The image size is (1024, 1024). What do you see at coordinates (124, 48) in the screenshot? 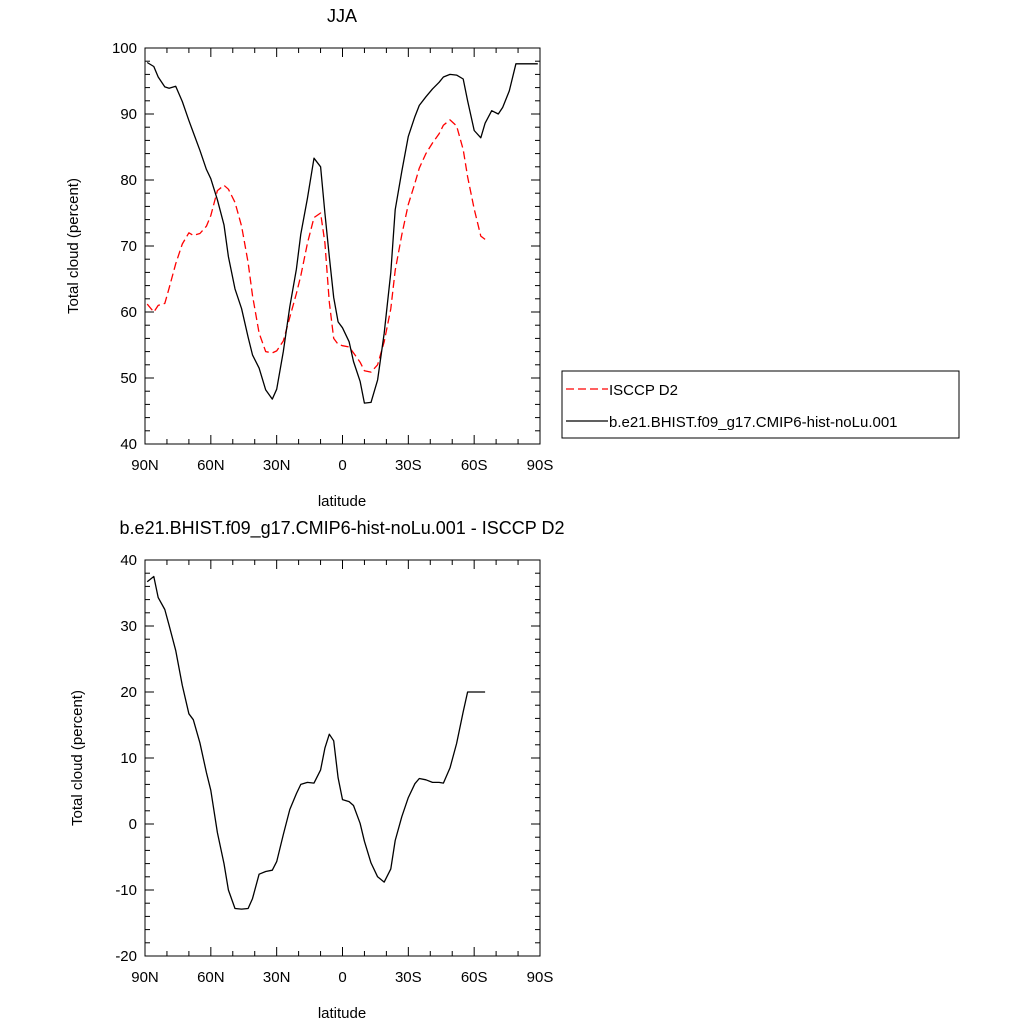
I see `top-y-tick-label: 100` at bounding box center [124, 48].